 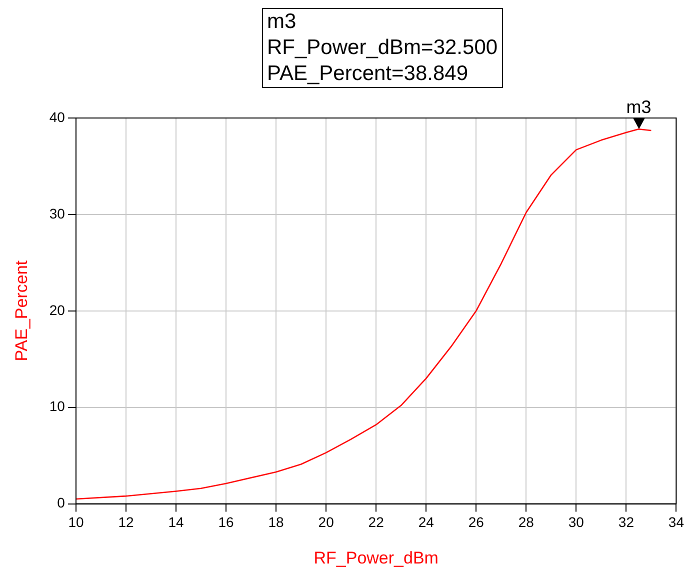 I want to click on y-tick-label: 10, so click(x=57, y=406).